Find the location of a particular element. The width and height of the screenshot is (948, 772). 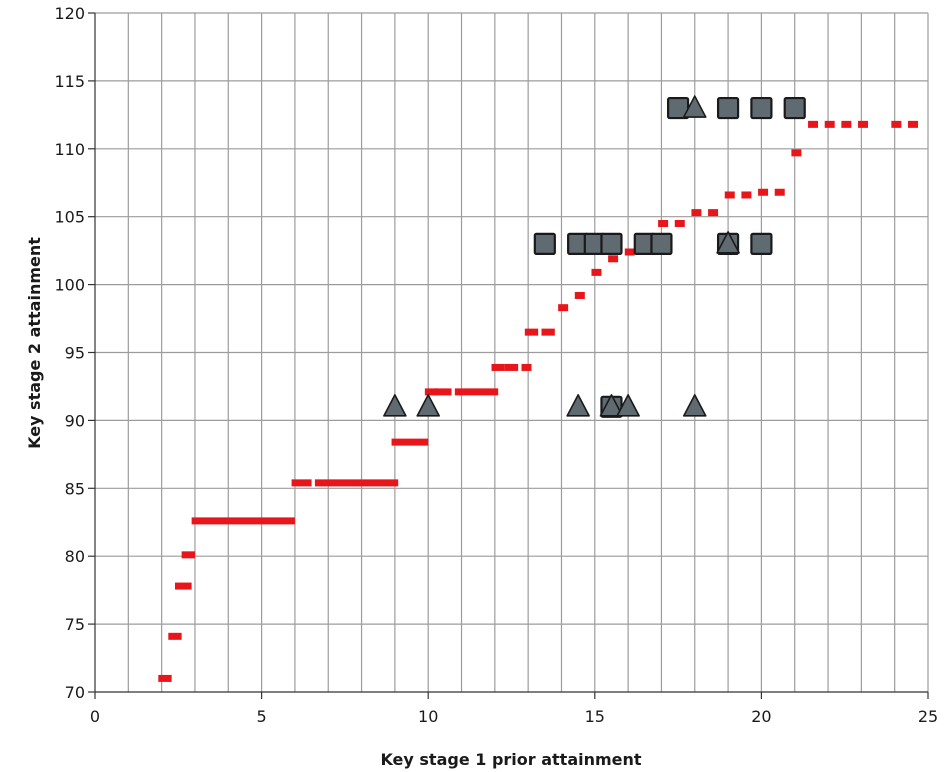

y-tick-label: 80 is located at coordinates (75, 556).